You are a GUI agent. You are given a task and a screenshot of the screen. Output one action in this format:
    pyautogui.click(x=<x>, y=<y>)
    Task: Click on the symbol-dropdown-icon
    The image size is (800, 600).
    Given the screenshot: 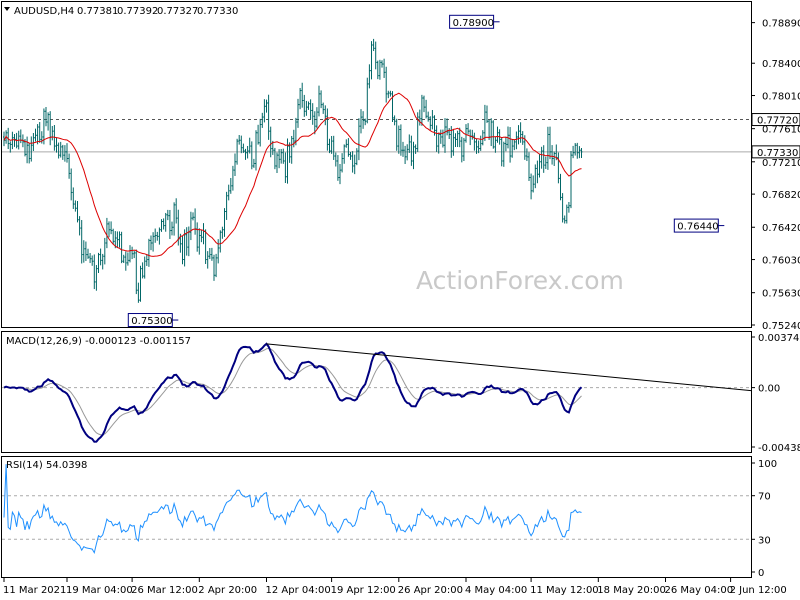 What is the action you would take?
    pyautogui.click(x=7, y=9)
    